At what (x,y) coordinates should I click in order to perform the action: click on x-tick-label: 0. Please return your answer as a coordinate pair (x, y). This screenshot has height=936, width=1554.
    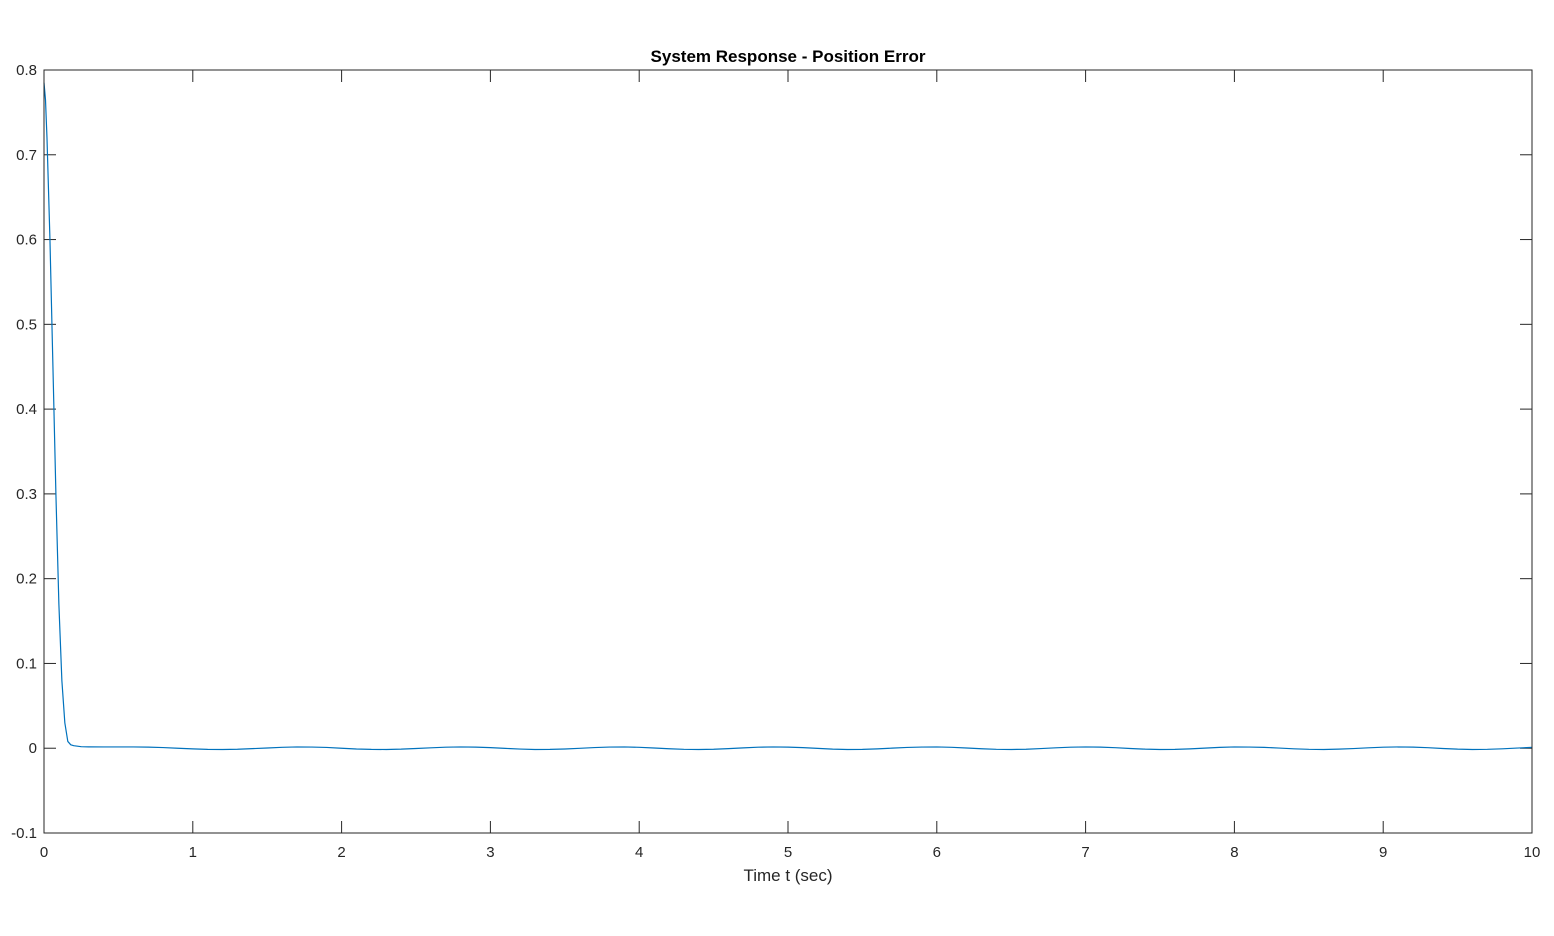
    Looking at the image, I should click on (44, 852).